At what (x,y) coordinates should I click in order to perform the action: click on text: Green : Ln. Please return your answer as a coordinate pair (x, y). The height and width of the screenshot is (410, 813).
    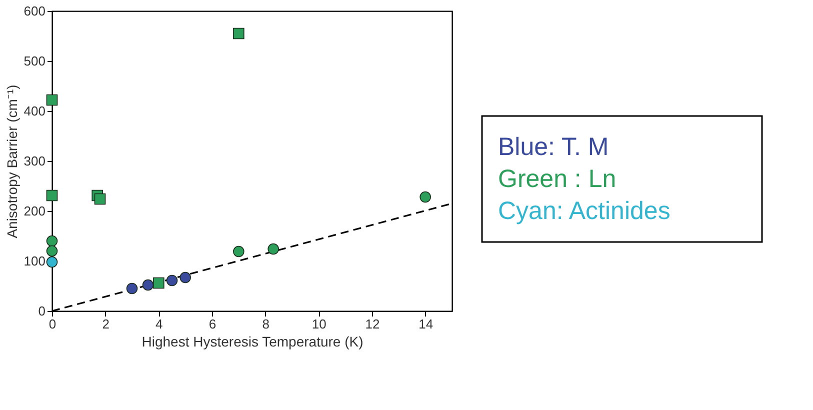
    Looking at the image, I should click on (557, 179).